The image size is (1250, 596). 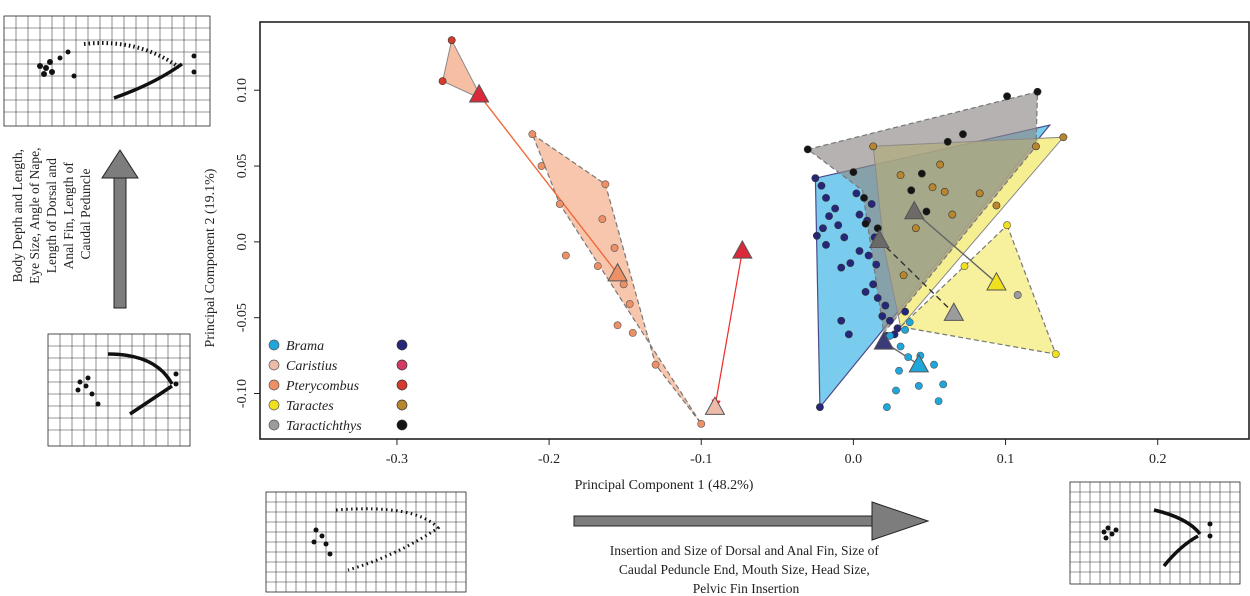 I want to click on pc1-direction-arrow, so click(x=751, y=521).